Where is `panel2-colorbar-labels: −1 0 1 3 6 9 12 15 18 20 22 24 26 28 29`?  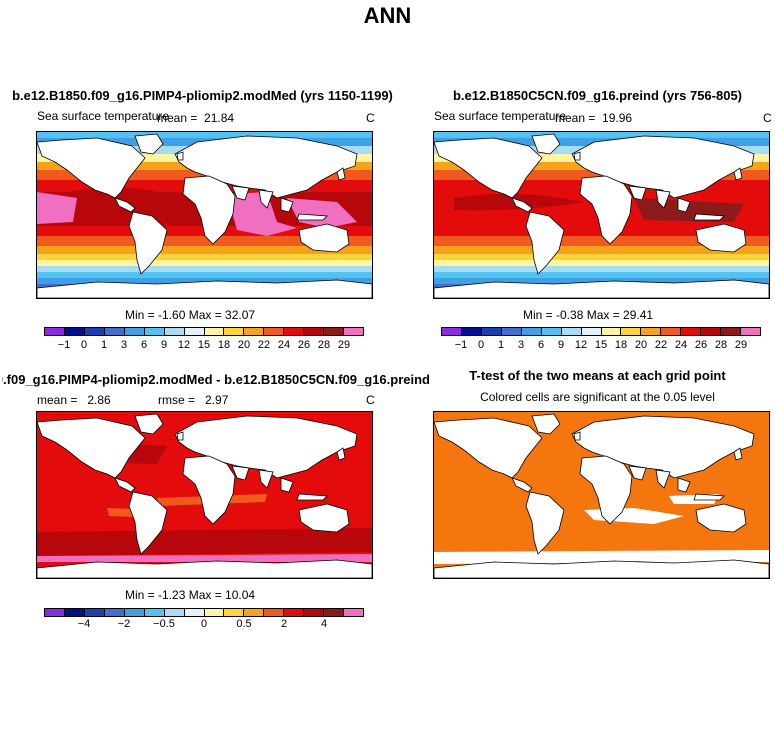
panel2-colorbar-labels: −1 0 1 3 6 9 12 15 18 20 22 24 26 28 29 is located at coordinates (601, 346).